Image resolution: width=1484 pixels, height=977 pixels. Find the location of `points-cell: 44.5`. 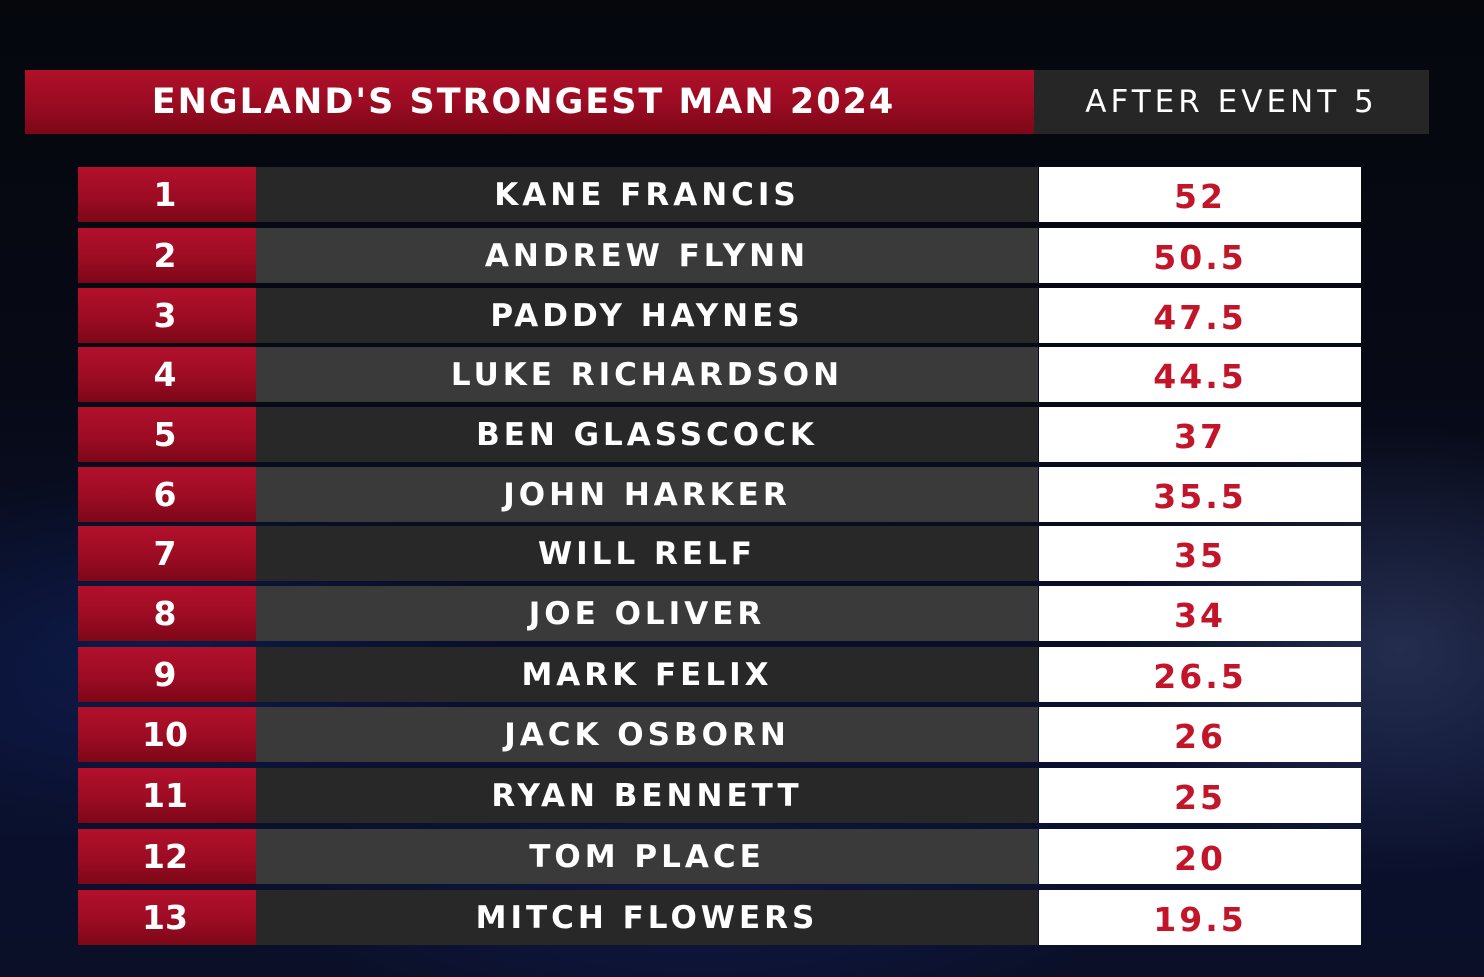

points-cell: 44.5 is located at coordinates (1200, 374).